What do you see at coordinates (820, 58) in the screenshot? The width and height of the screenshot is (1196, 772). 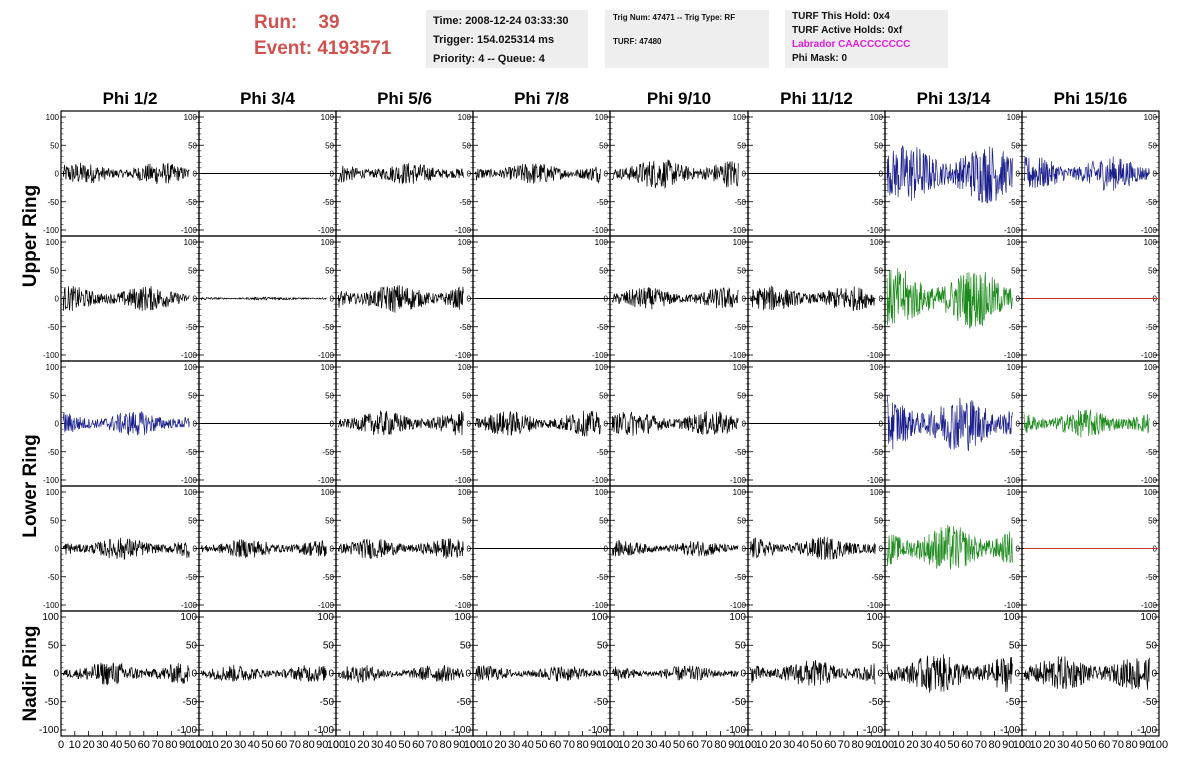 I see `phi-mask-text: Phi Mask: 0` at bounding box center [820, 58].